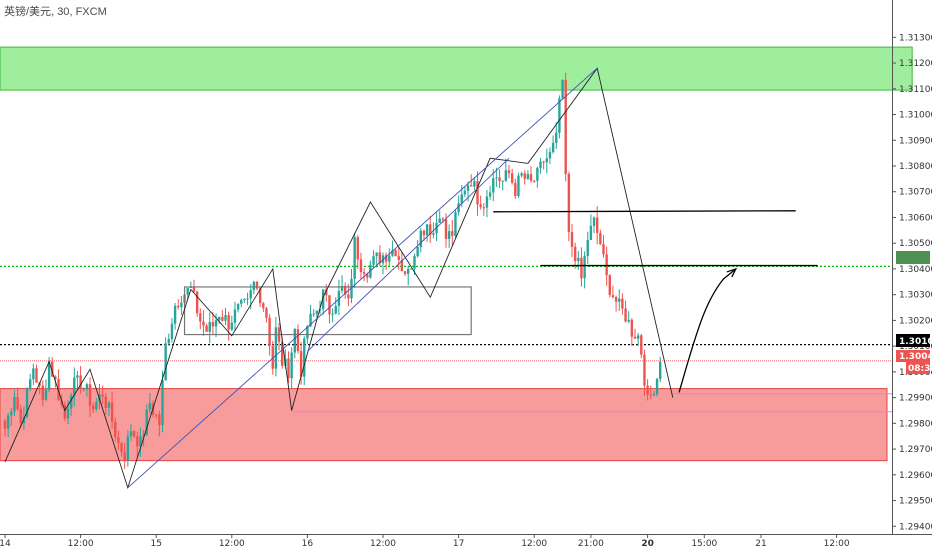 The height and width of the screenshot is (550, 932). What do you see at coordinates (5, 544) in the screenshot?
I see `time-tick-label: 14` at bounding box center [5, 544].